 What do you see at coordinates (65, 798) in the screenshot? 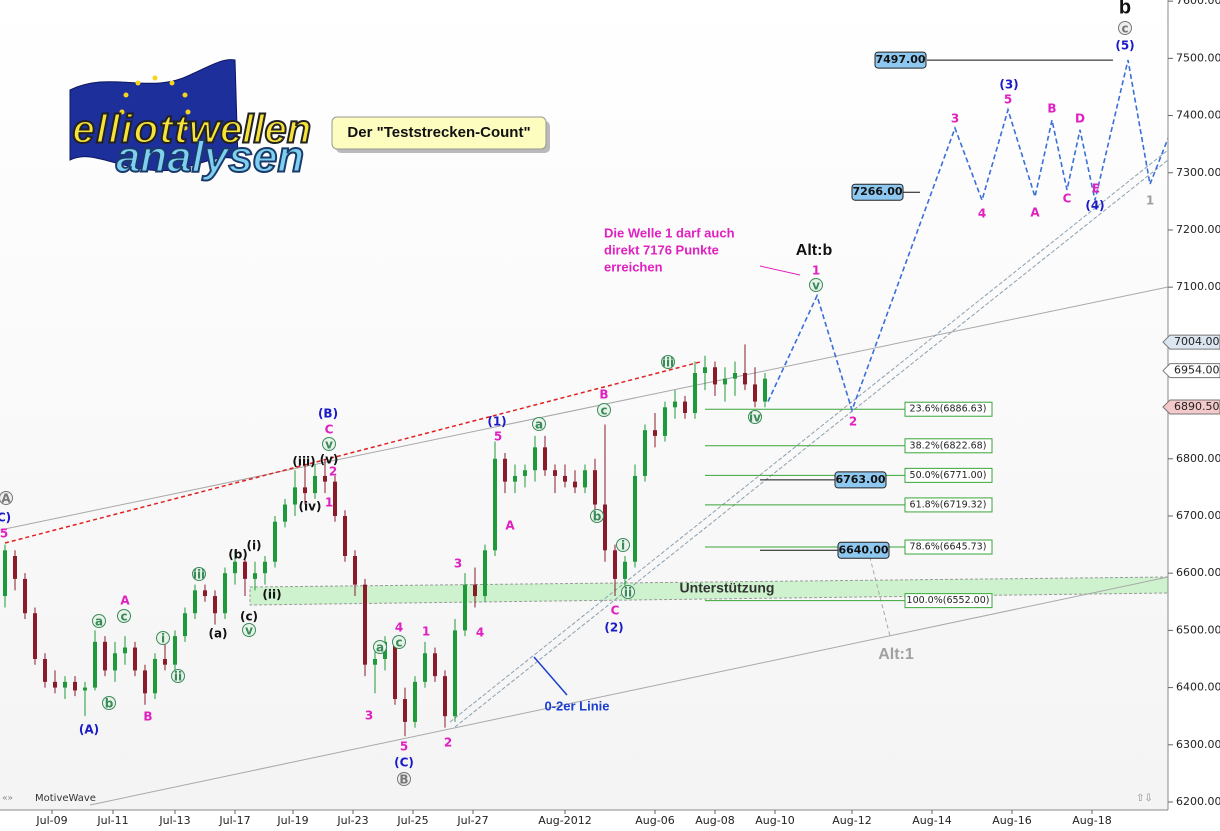
I see `brand: MotiveWave` at bounding box center [65, 798].